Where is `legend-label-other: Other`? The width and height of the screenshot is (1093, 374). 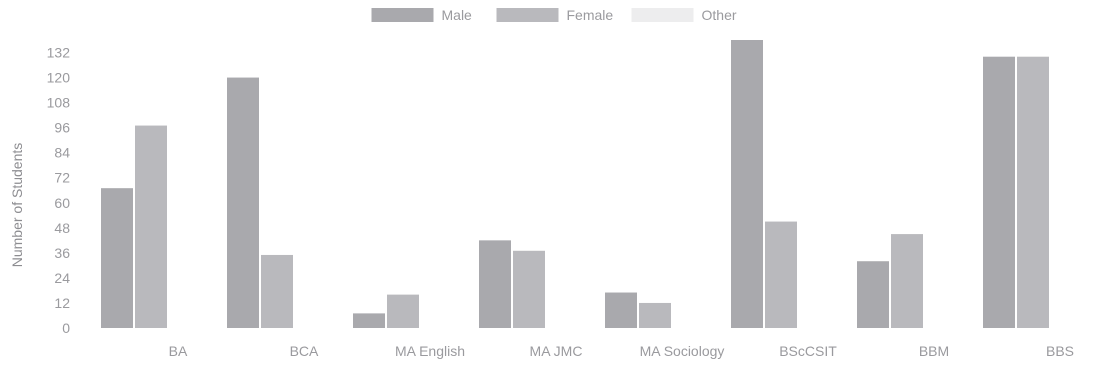 legend-label-other: Other is located at coordinates (719, 15).